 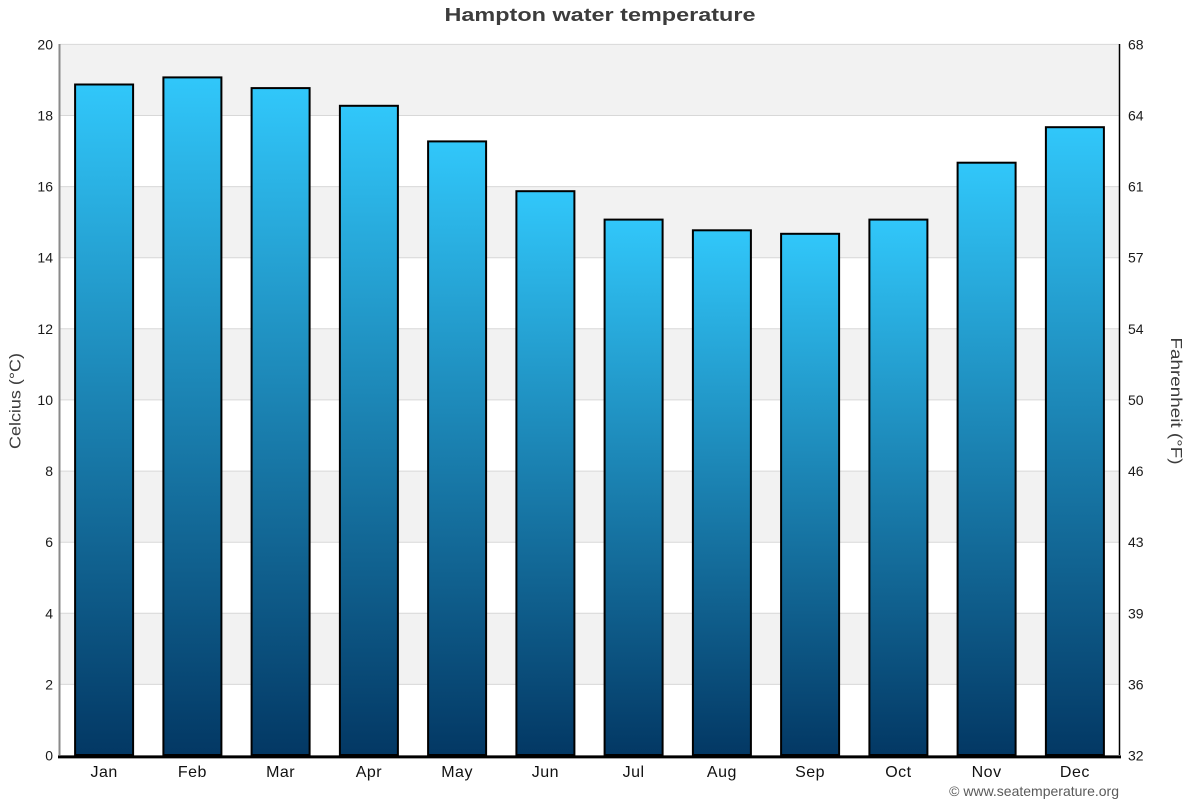 What do you see at coordinates (1136, 187) in the screenshot?
I see `svg-text: 61` at bounding box center [1136, 187].